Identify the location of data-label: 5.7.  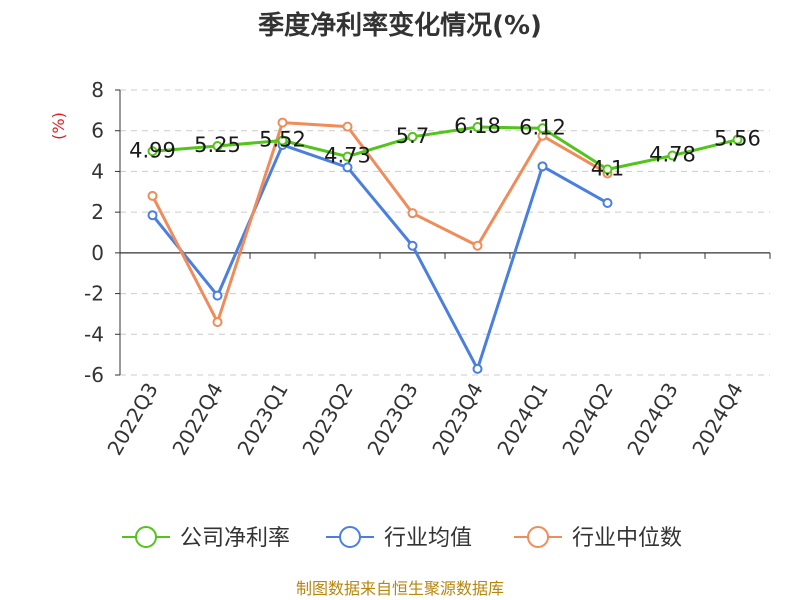
(412, 136).